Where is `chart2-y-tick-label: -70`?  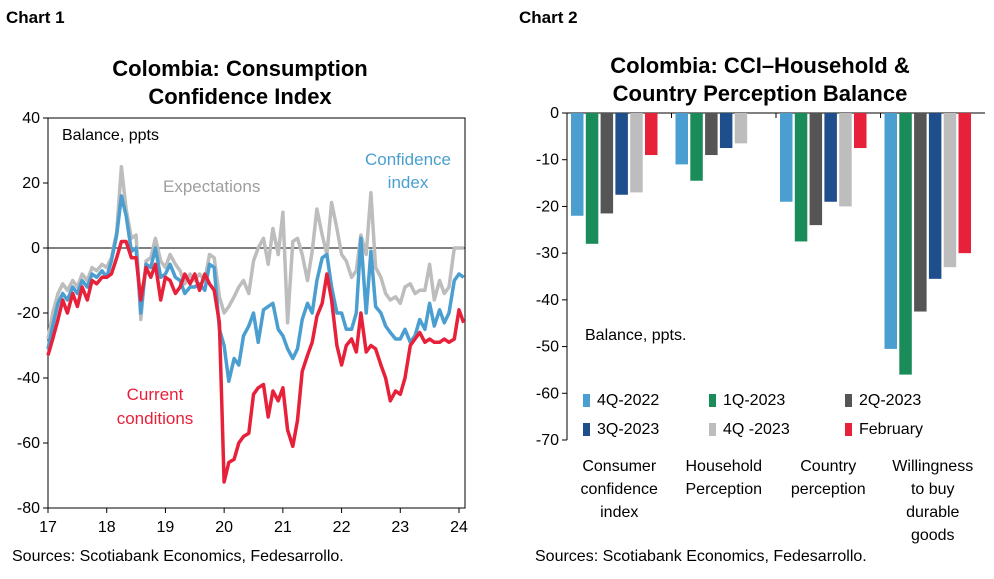
chart2-y-tick-label: -70 is located at coordinates (547, 440).